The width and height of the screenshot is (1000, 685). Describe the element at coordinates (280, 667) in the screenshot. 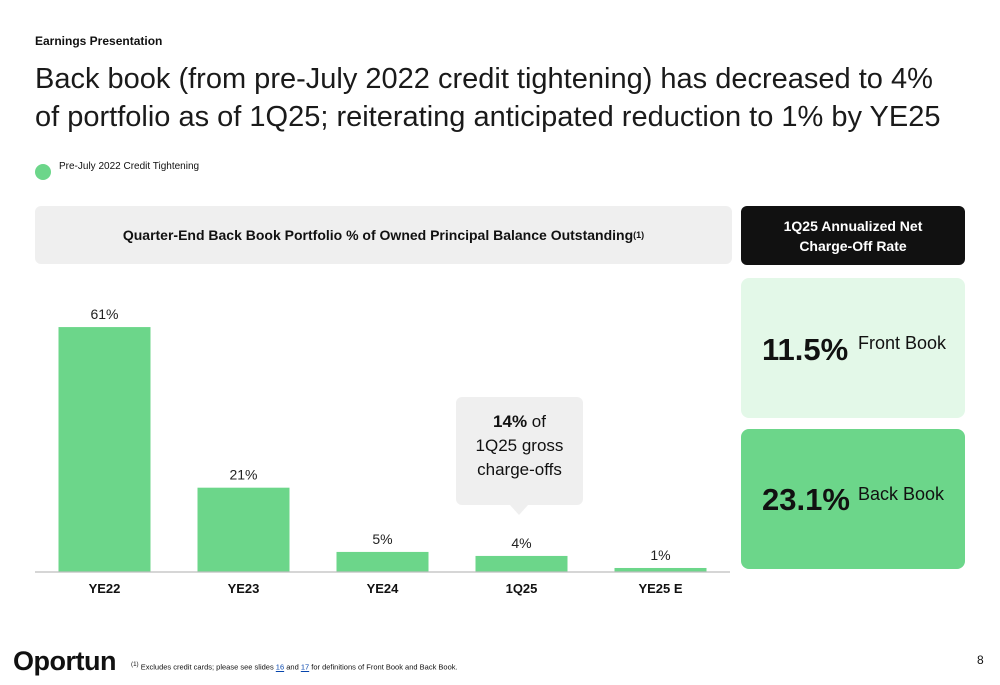

I see `slide-16-link: 16` at that location.